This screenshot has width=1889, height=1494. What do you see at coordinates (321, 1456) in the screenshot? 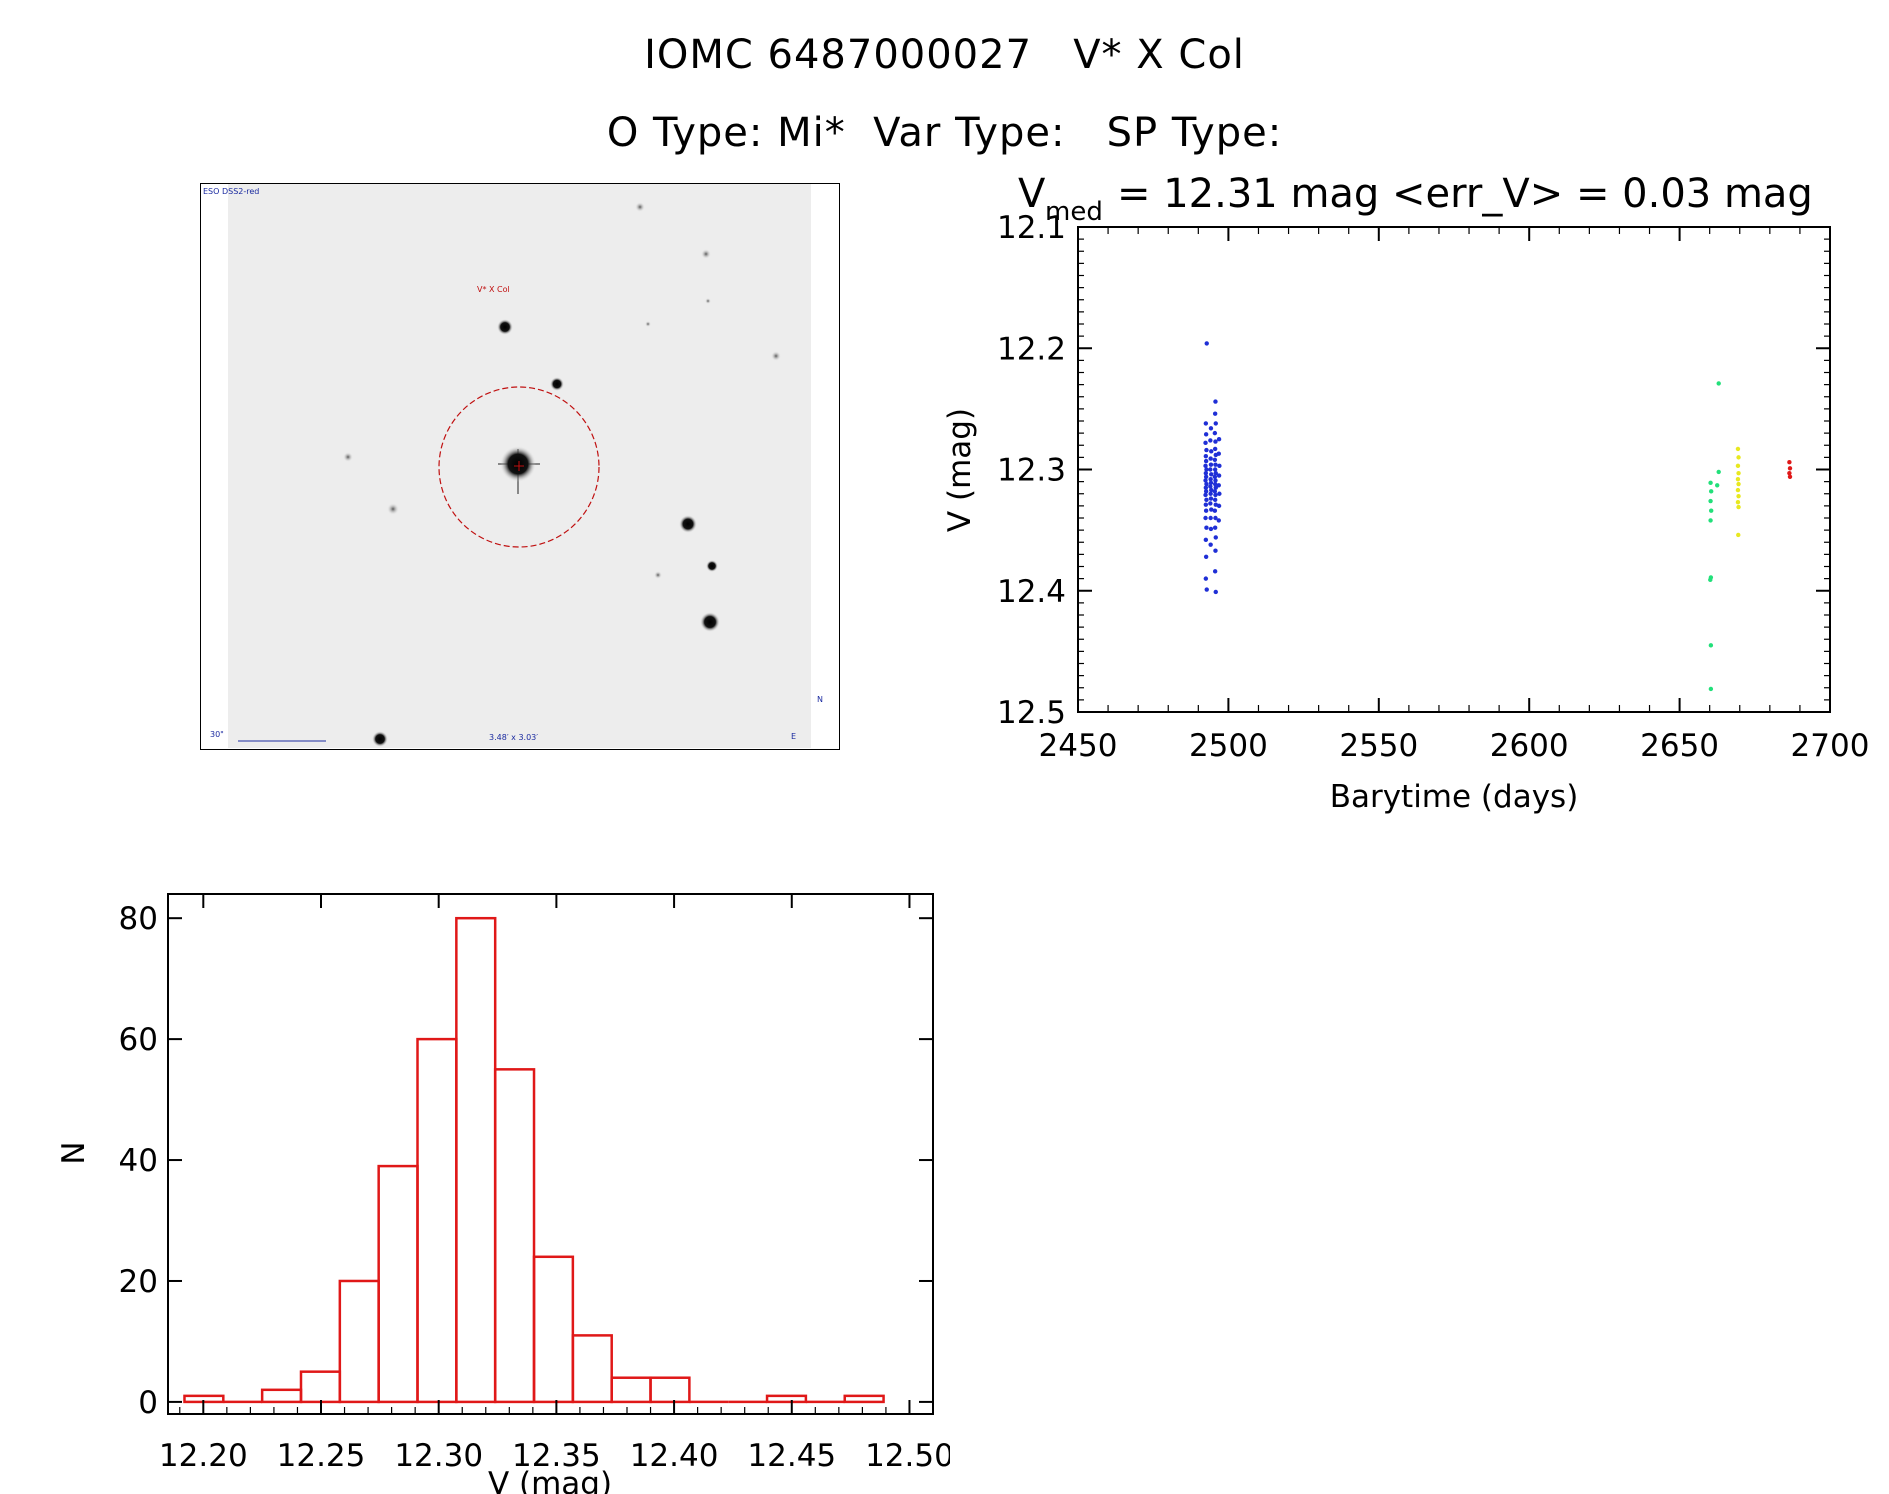
I see `hist-x-tick-label: 12.25` at bounding box center [321, 1456].